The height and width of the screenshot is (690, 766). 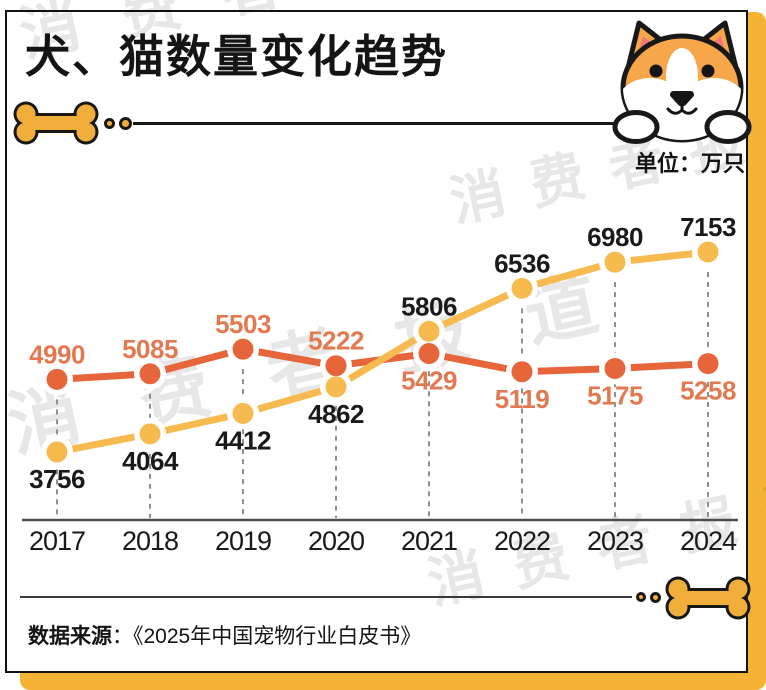 I want to click on year-label: 2019, so click(x=243, y=541).